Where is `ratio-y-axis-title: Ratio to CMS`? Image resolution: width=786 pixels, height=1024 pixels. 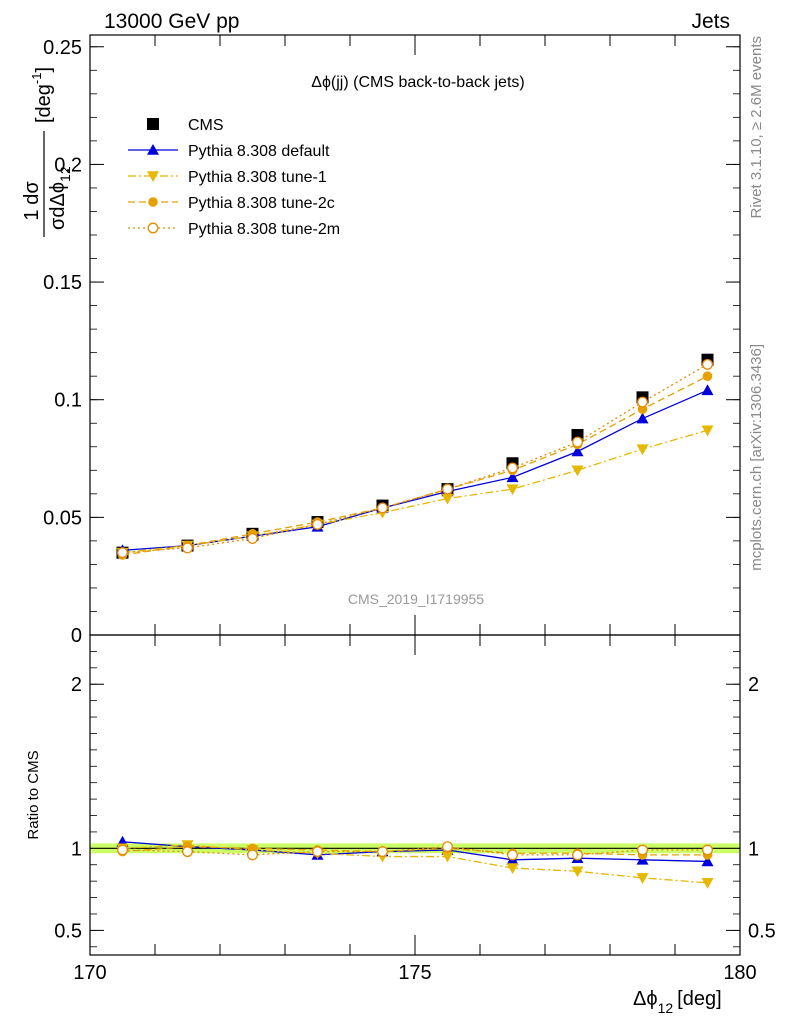 ratio-y-axis-title: Ratio to CMS is located at coordinates (33, 794).